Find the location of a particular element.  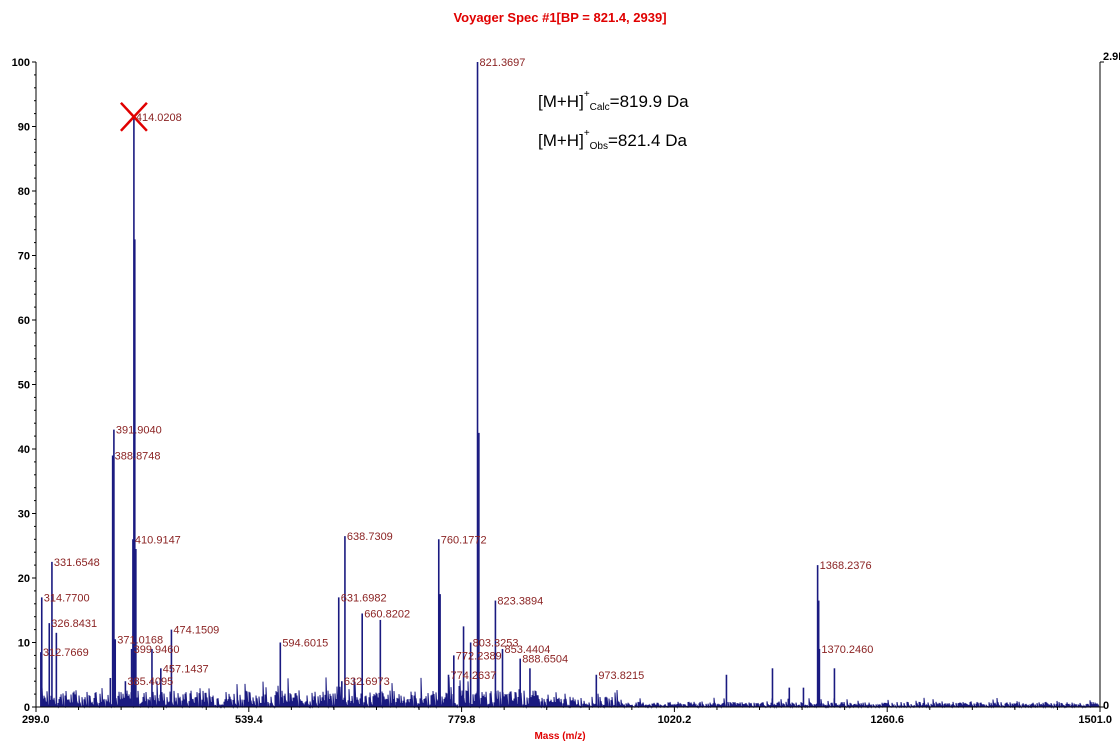

peak-label: 457.1437 is located at coordinates (186, 669).